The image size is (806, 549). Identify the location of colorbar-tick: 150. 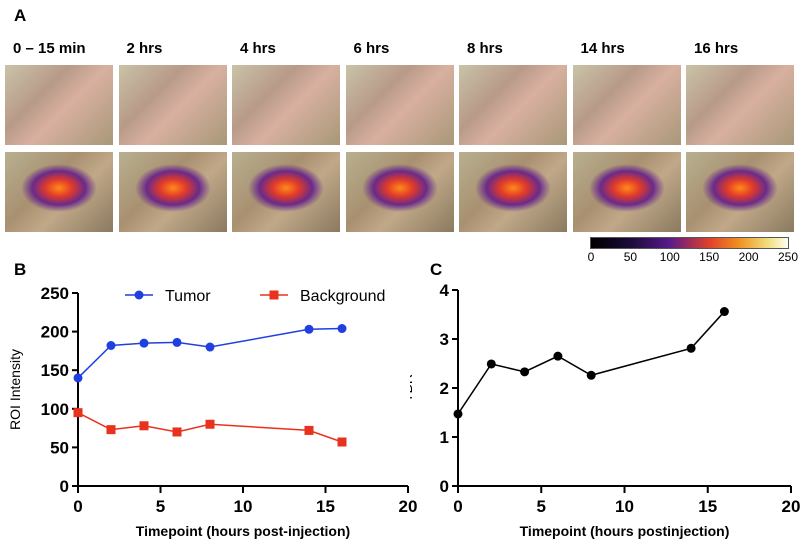
(709, 257).